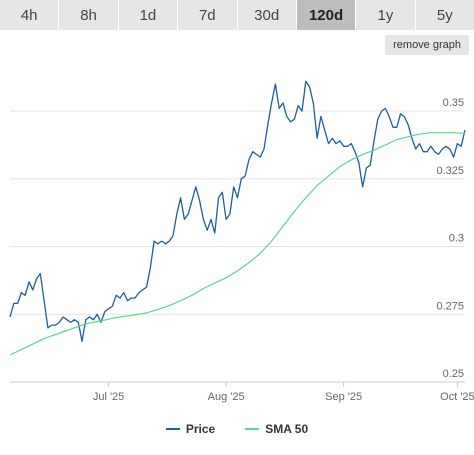  Describe the element at coordinates (326, 15) in the screenshot. I see `tab-120d: 120d` at that location.